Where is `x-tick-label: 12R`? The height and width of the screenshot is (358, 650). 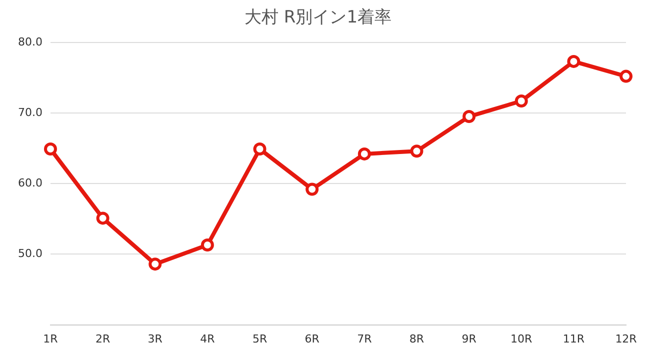
x-tick-label: 12R is located at coordinates (626, 339).